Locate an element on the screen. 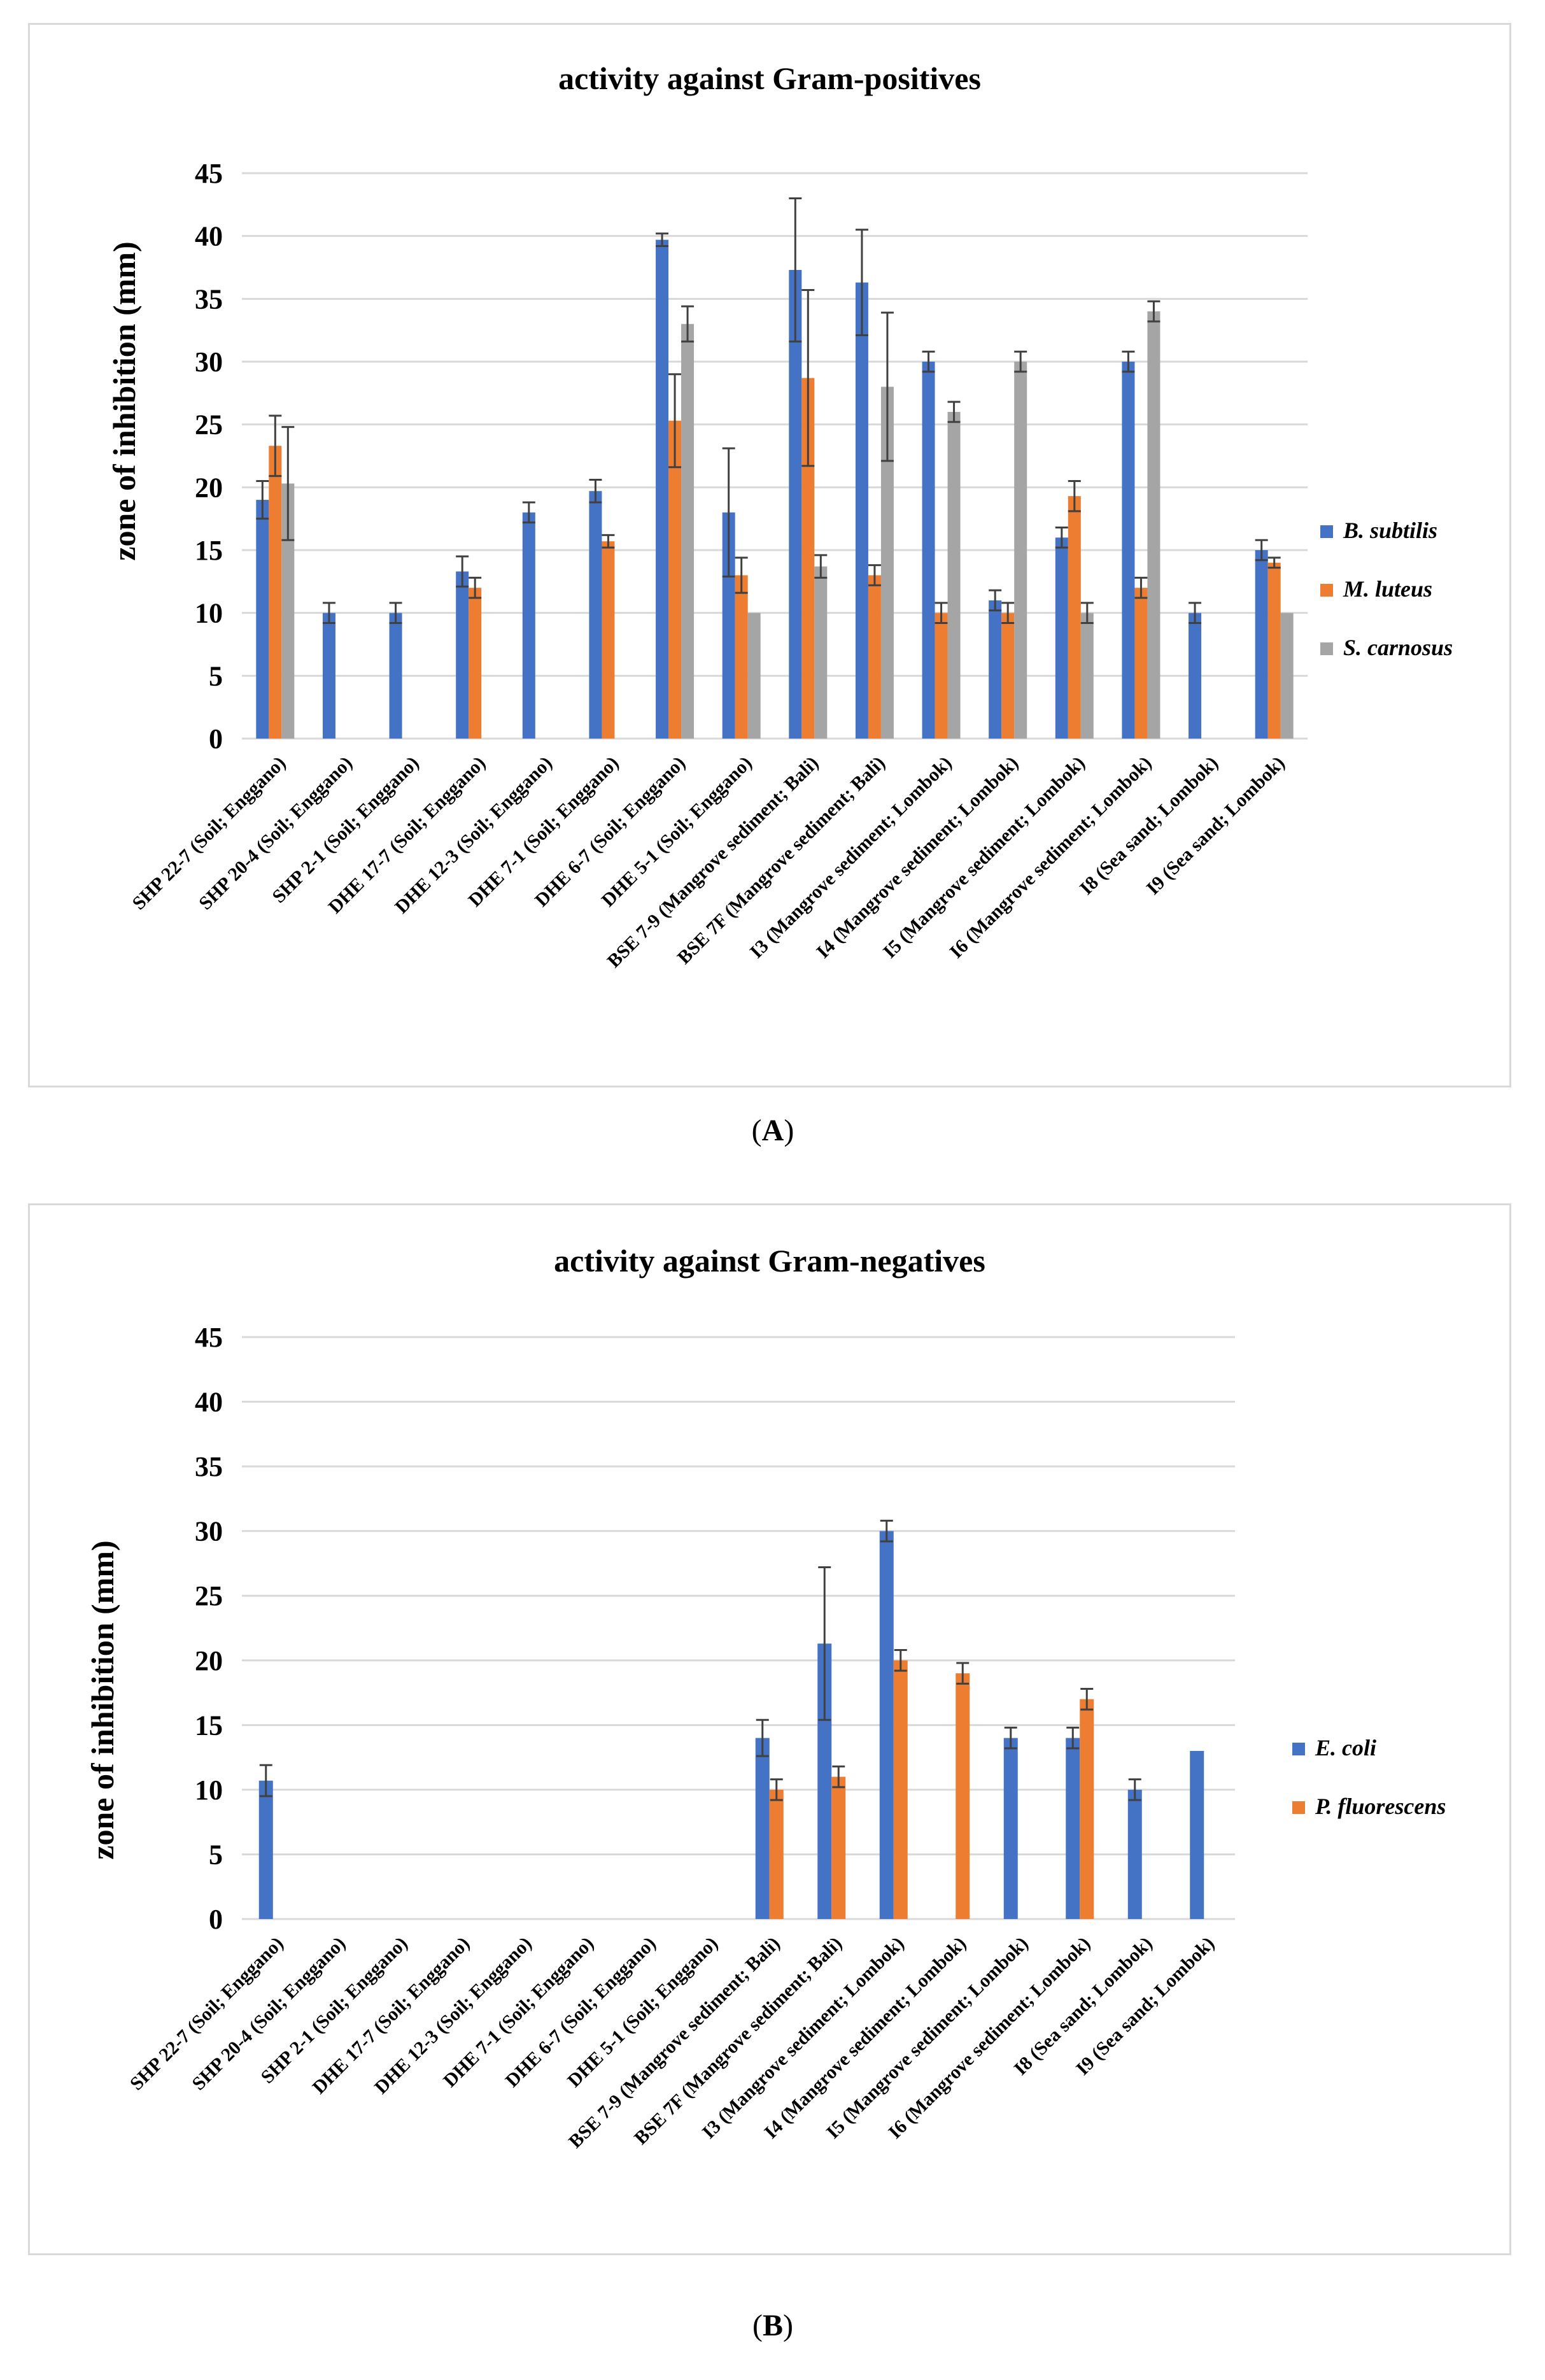 This screenshot has height=2380, width=1545. chart-b-legend-label: P. fluorescens is located at coordinates (1380, 1806).